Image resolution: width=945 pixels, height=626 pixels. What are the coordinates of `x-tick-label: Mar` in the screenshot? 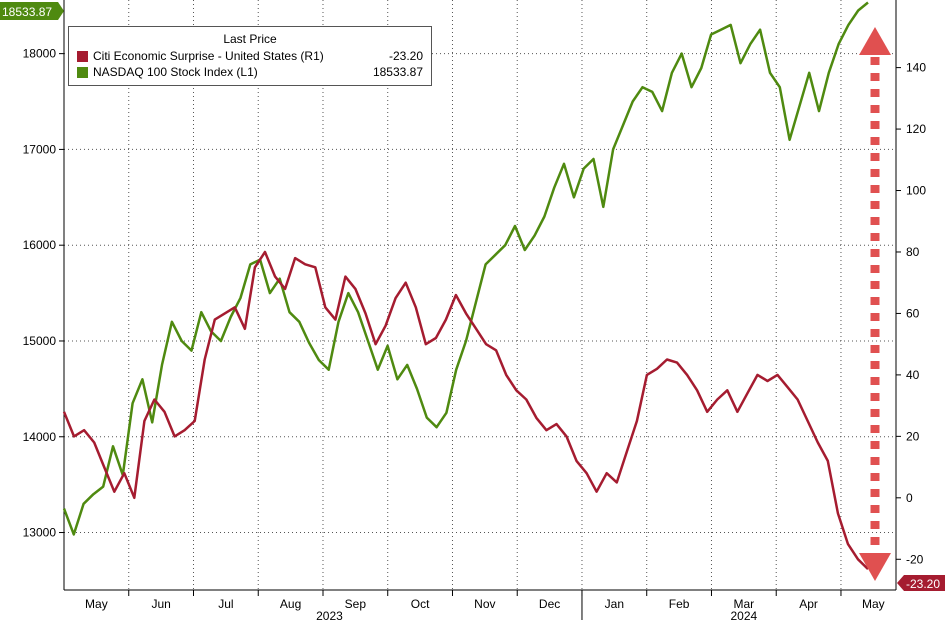 It's located at (744, 604).